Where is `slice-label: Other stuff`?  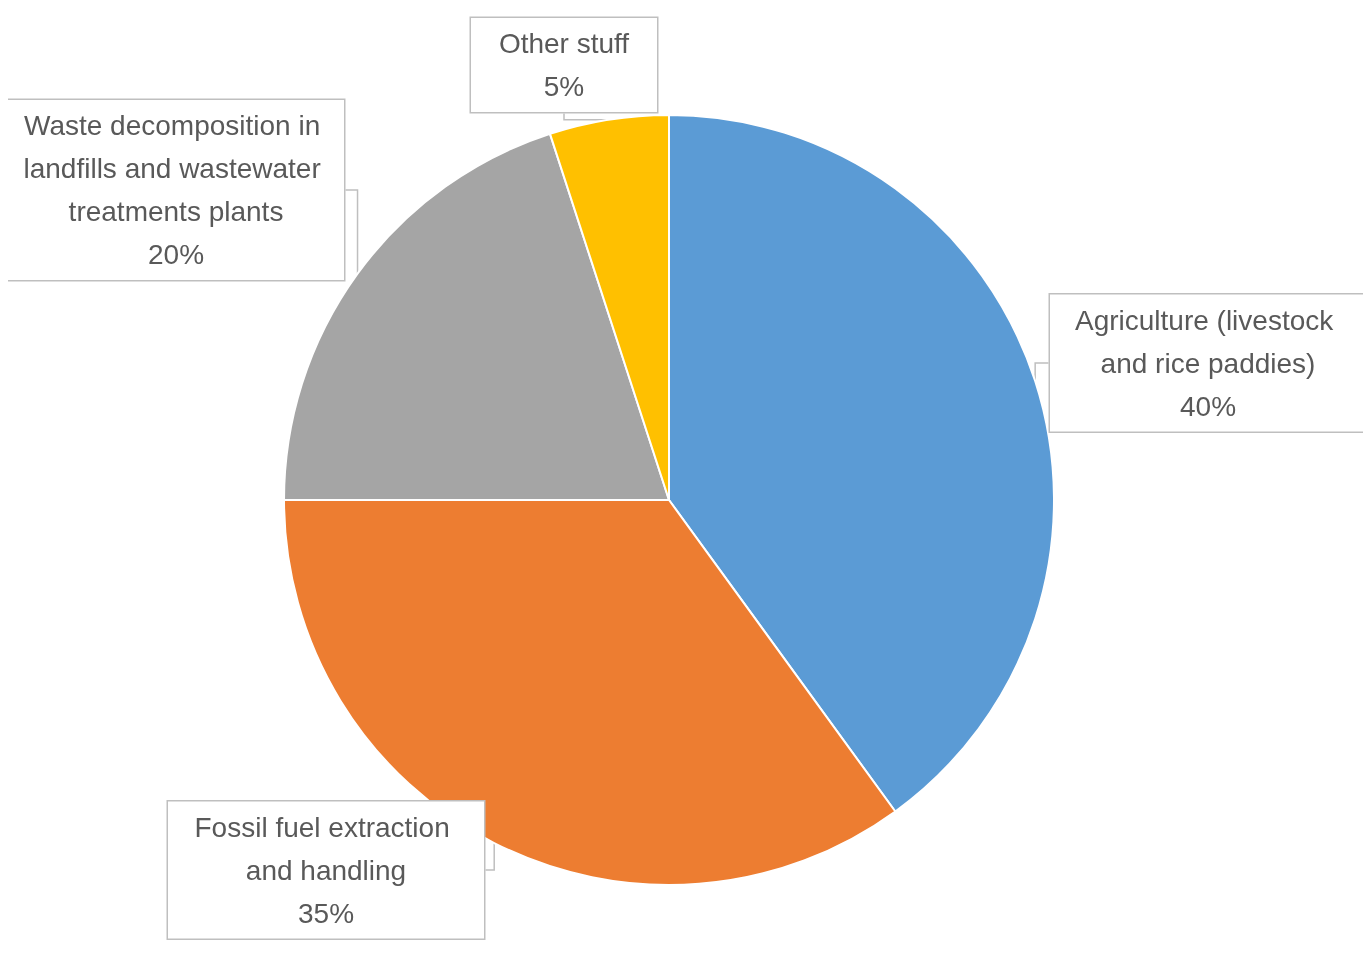
slice-label: Other stuff is located at coordinates (564, 43).